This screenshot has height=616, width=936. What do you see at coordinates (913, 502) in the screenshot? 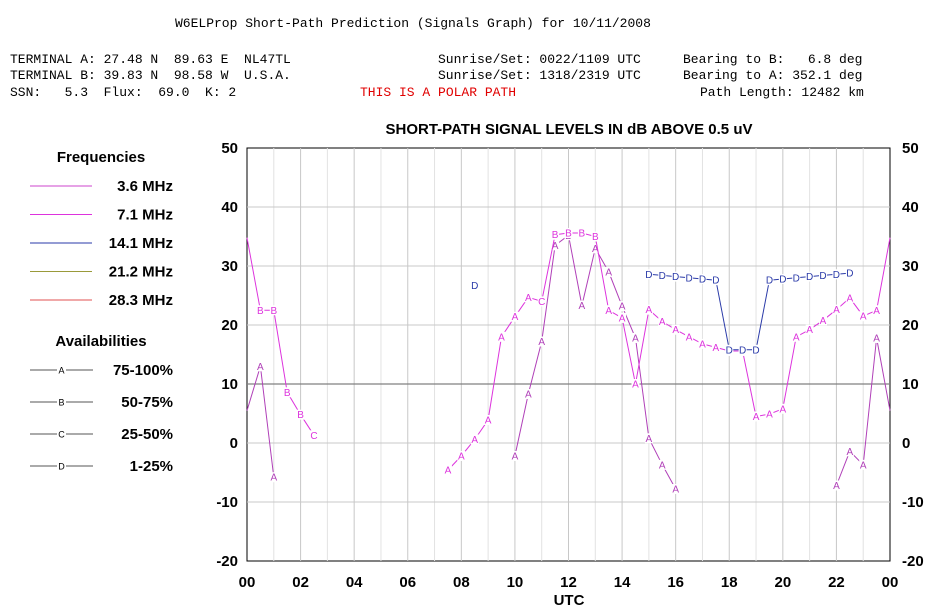
I see `y-tick-label-right: -10` at bounding box center [913, 502].